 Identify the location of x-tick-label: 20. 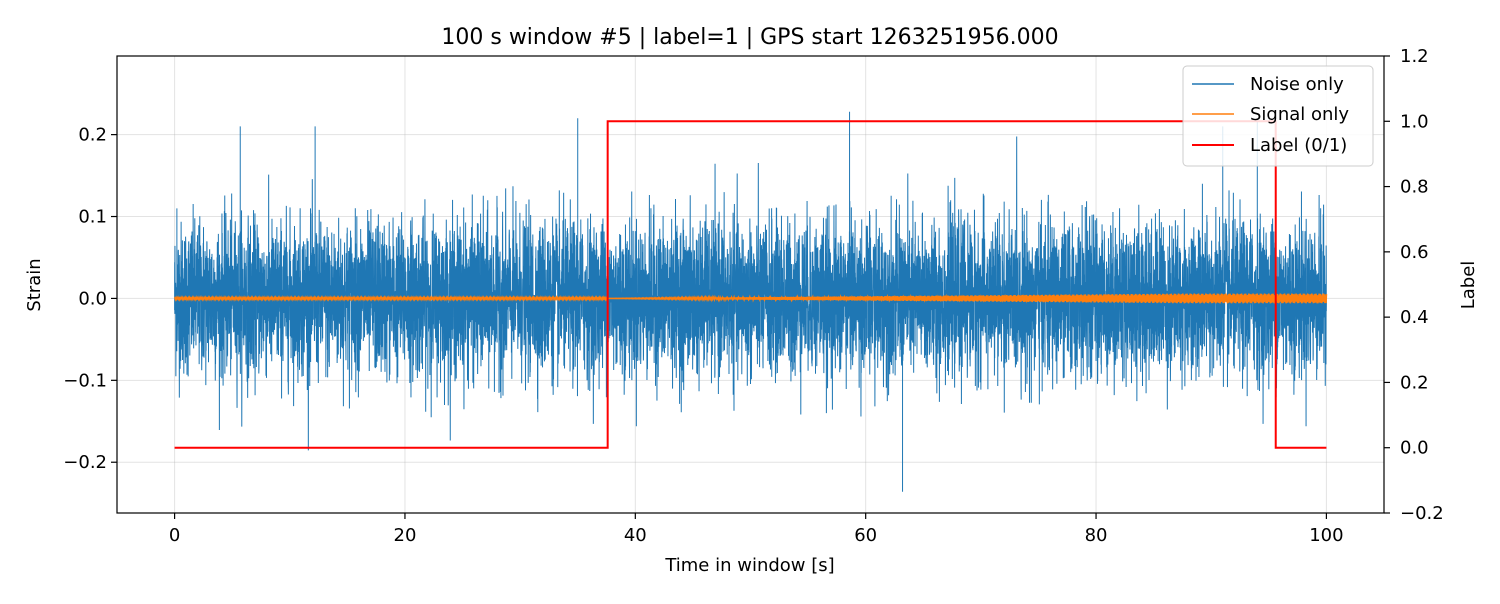
(405, 535).